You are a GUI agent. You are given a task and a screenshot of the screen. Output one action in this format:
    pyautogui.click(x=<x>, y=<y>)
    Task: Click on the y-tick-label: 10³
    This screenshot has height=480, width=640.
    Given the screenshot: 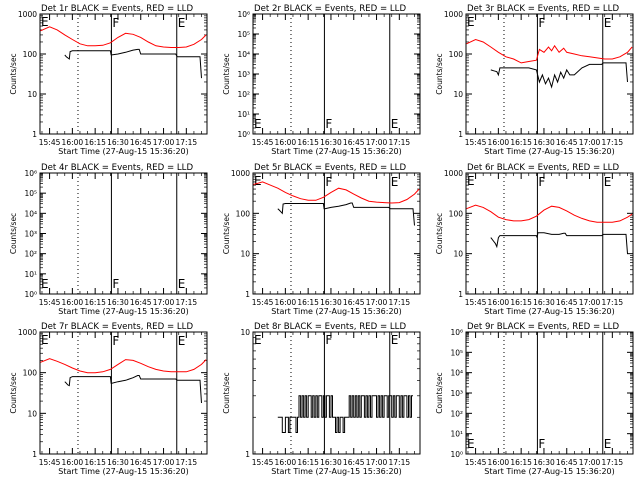 What is the action you would take?
    pyautogui.click(x=243, y=74)
    